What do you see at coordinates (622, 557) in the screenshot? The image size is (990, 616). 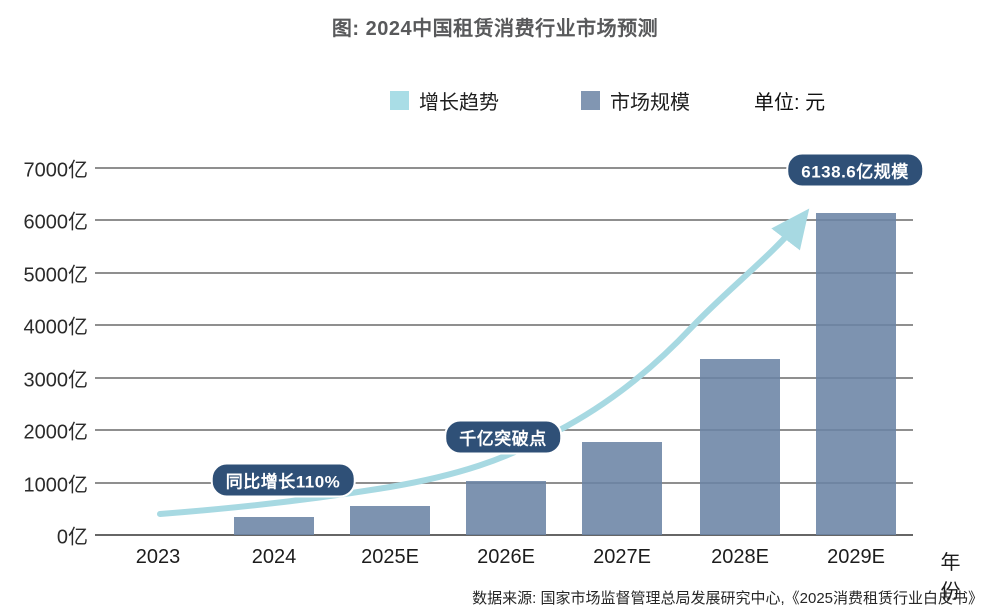 I see `xtick-label-2027E: 2027E` at bounding box center [622, 557].